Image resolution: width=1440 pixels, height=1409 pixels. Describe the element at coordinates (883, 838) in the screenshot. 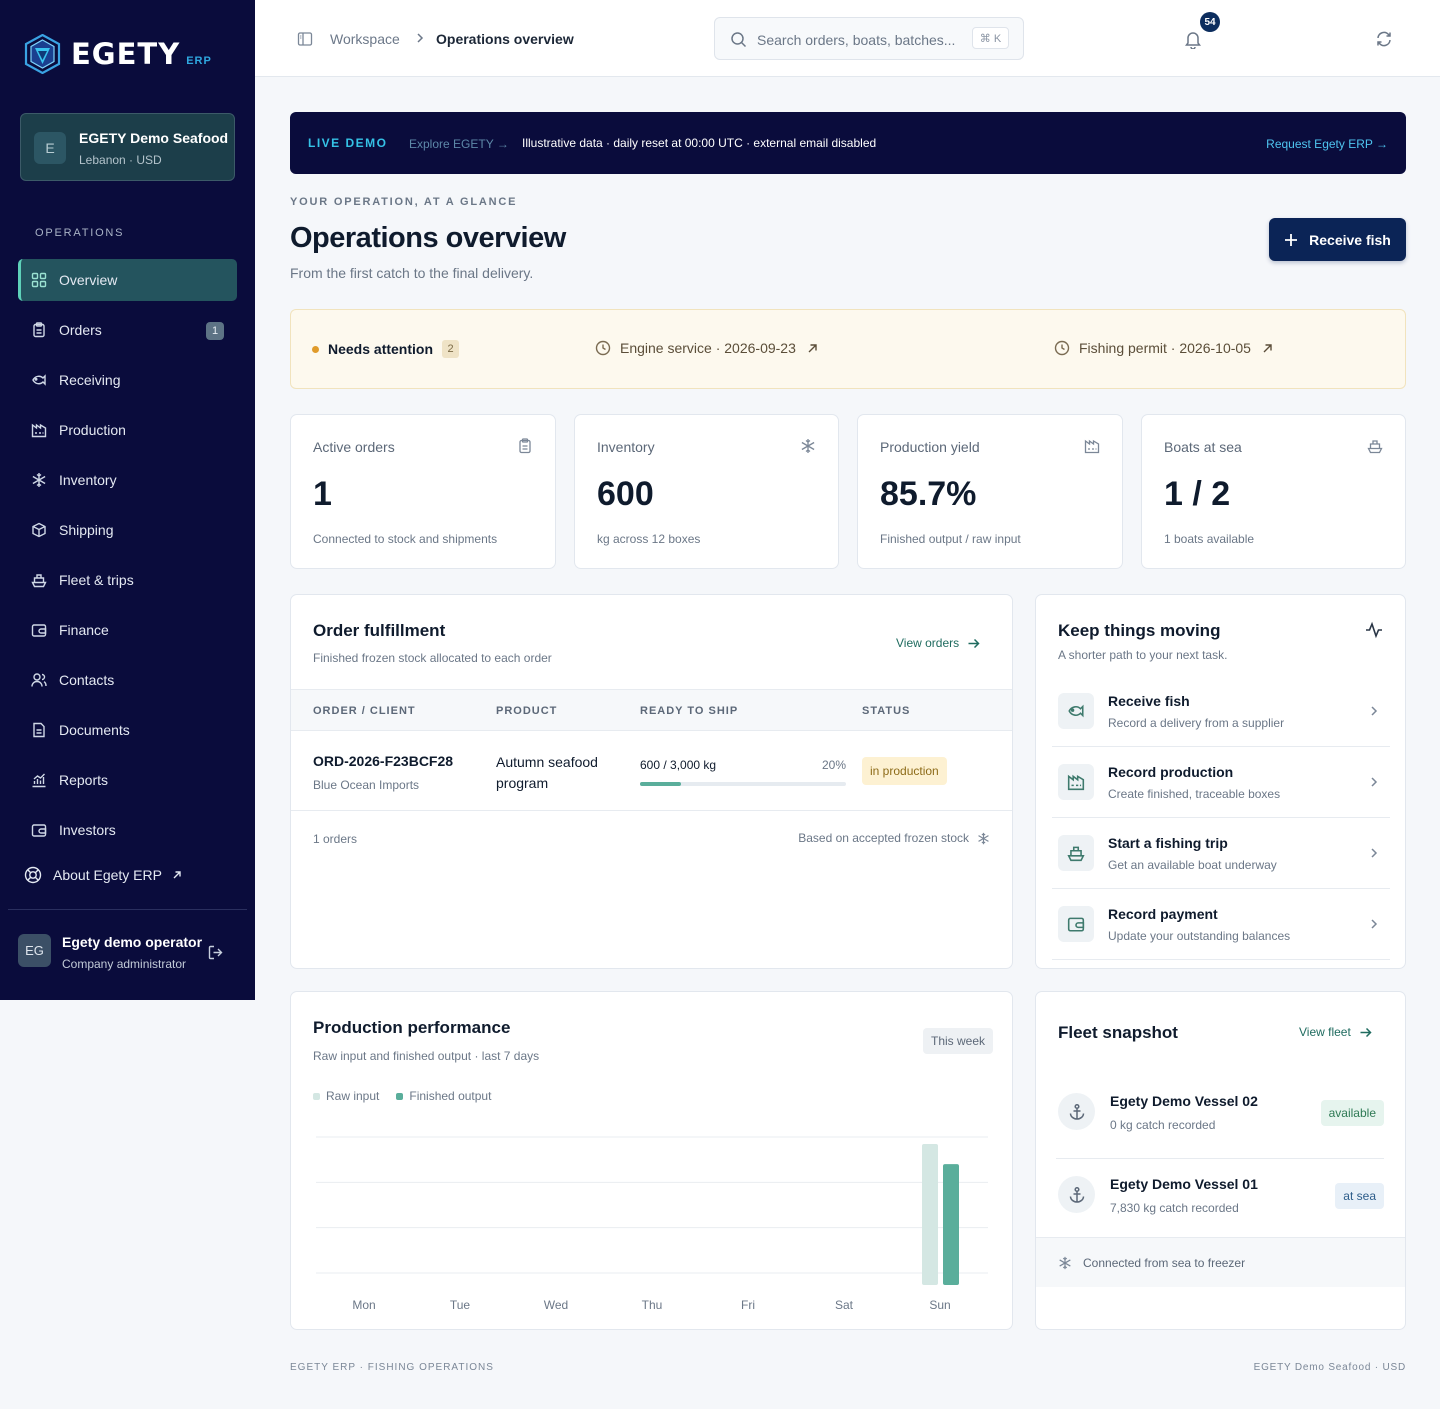

I see `footer-note-label: Based on accepted frozen stock` at that location.